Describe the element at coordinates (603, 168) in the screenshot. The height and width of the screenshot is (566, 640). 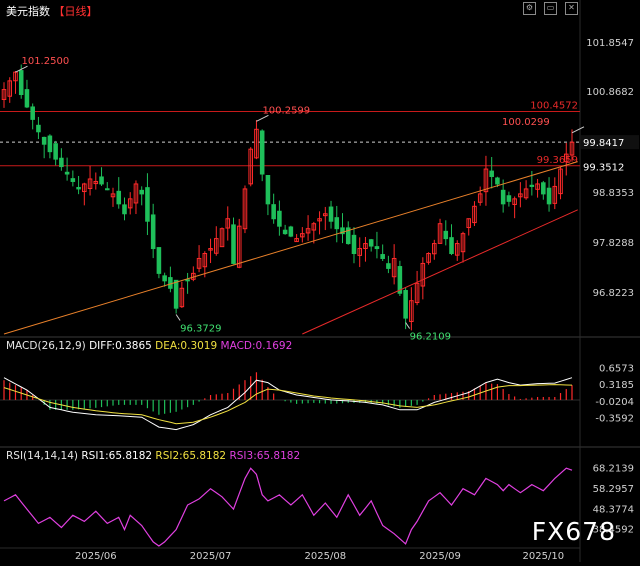
I see `price-marker-label: 99.3512` at that location.